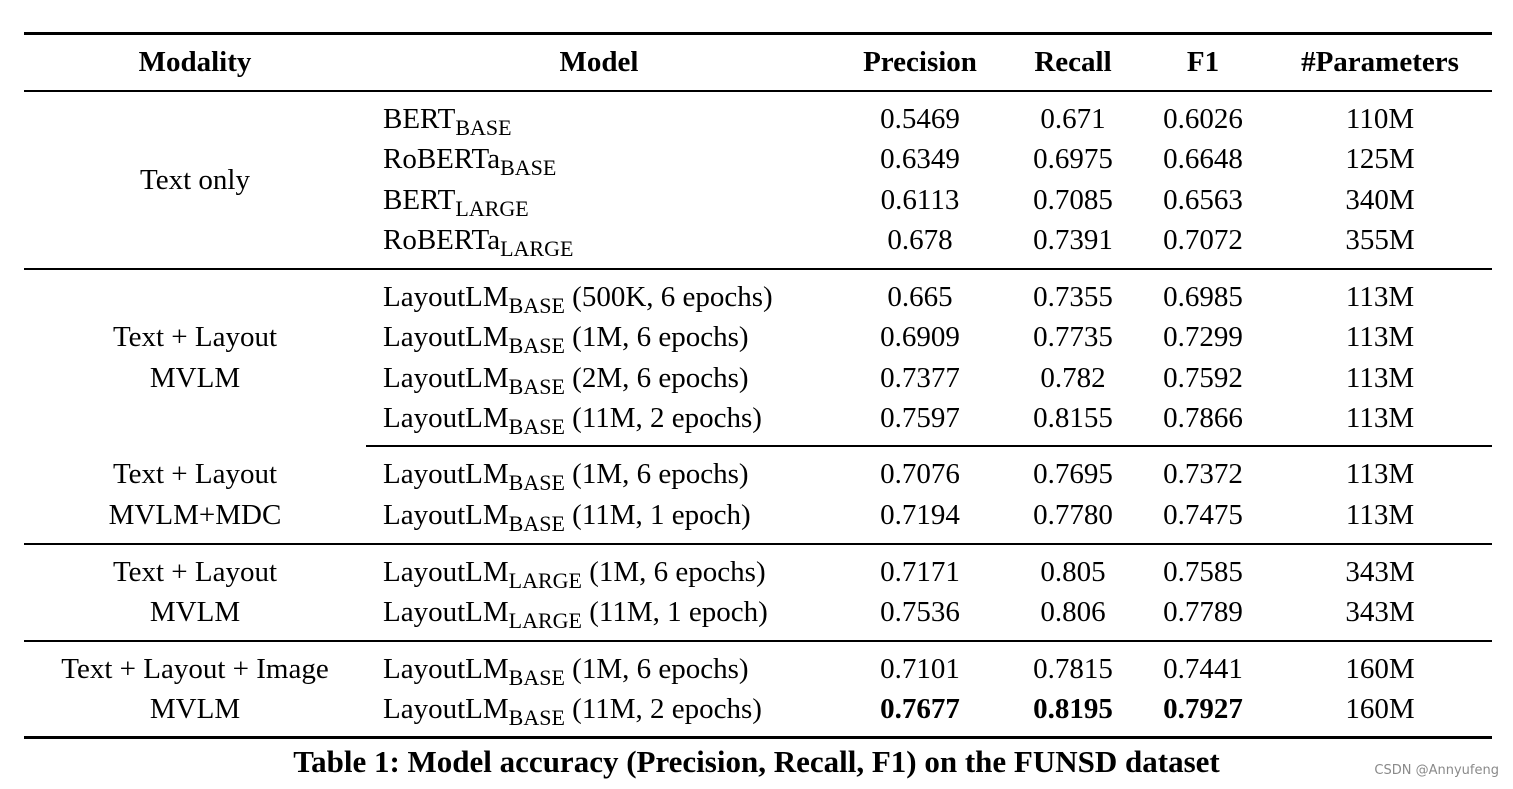 Image resolution: width=1513 pixels, height=789 pixels. Describe the element at coordinates (456, 201) in the screenshot. I see `model-name: BERTLARGE` at that location.